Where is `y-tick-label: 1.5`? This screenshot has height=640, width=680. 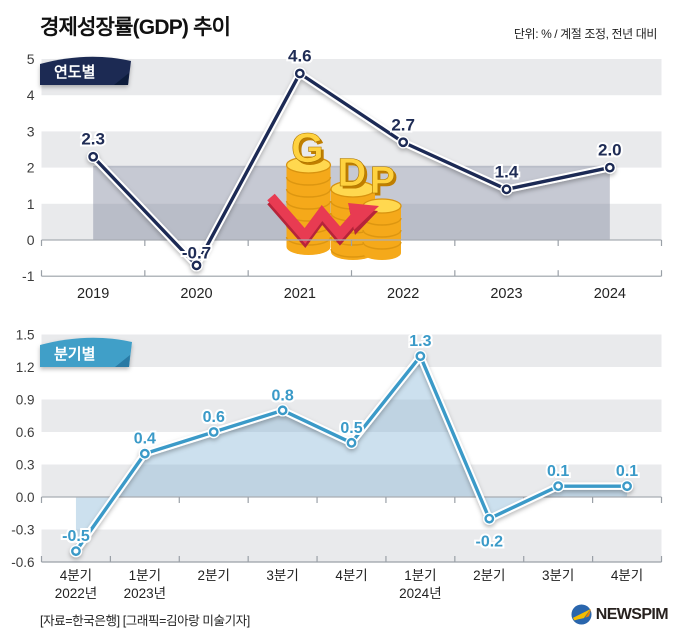 y-tick-label: 1.5 is located at coordinates (25, 335).